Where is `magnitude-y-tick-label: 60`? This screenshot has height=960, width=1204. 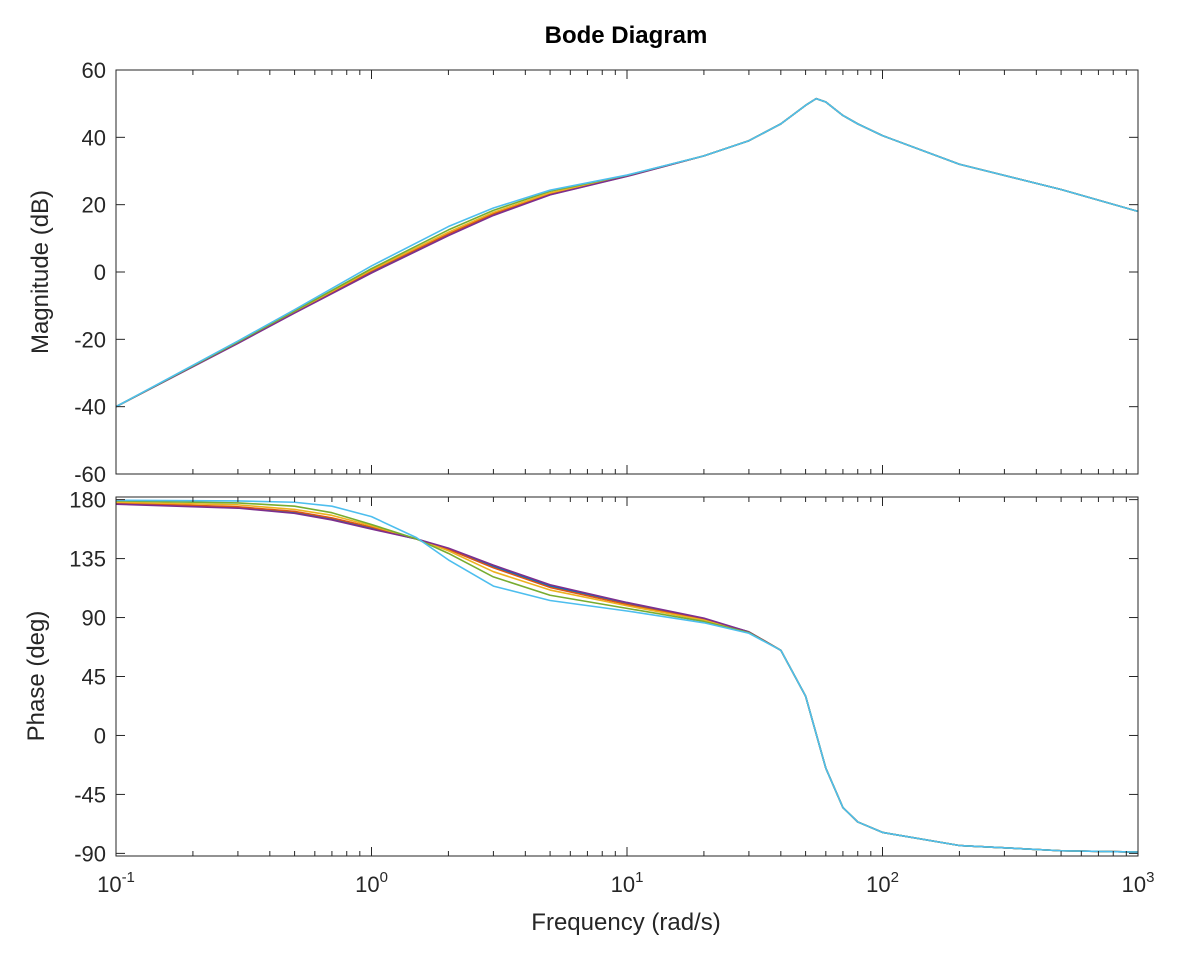 magnitude-y-tick-label: 60 is located at coordinates (94, 70).